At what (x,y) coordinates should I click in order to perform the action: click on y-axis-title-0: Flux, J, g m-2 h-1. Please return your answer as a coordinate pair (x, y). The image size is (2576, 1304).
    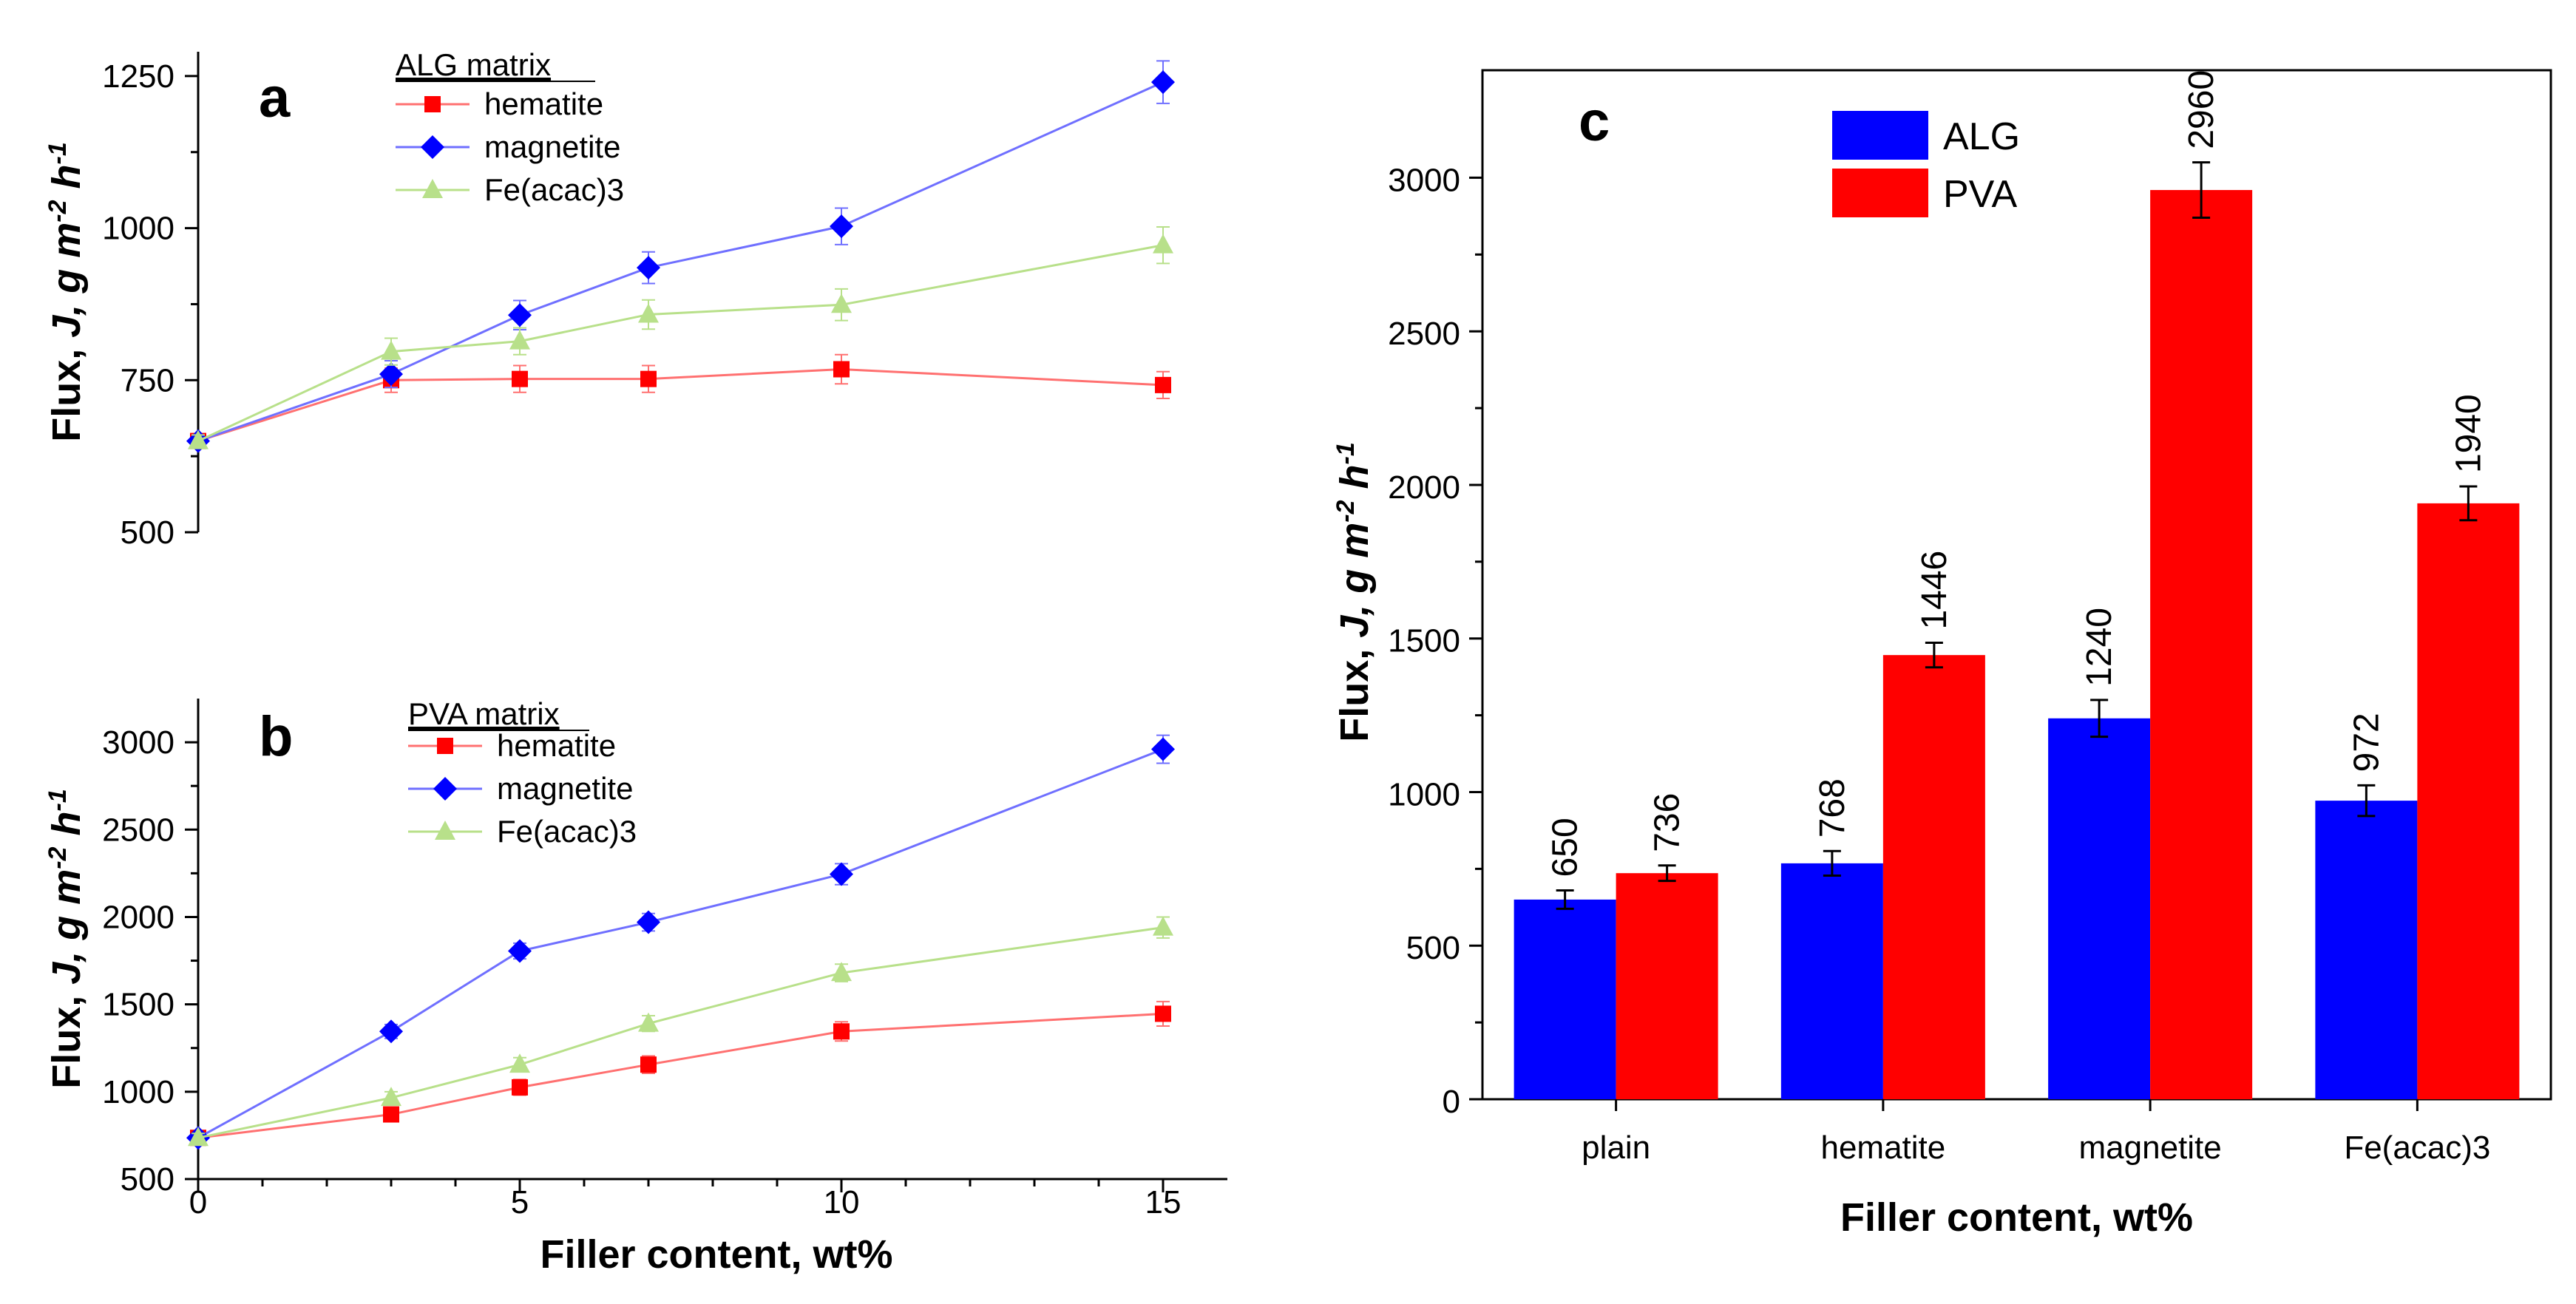
    Looking at the image, I should click on (66, 292).